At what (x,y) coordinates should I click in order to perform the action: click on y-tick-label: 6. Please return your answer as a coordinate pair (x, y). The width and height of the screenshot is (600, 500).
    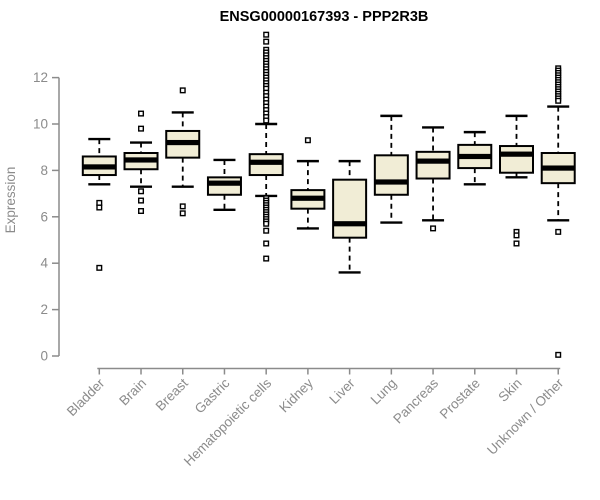
    Looking at the image, I should click on (44, 216).